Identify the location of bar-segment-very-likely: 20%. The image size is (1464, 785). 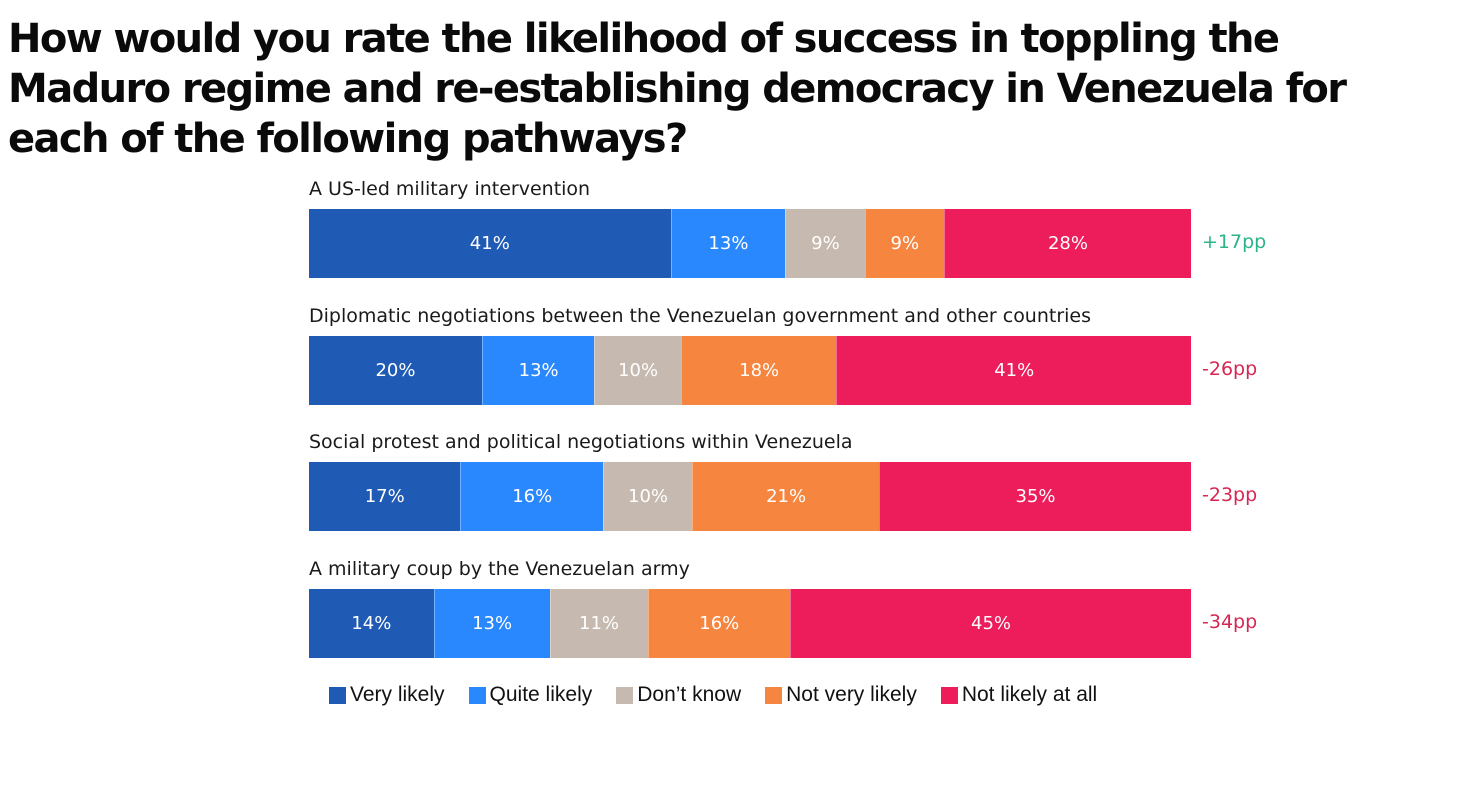
(395, 370).